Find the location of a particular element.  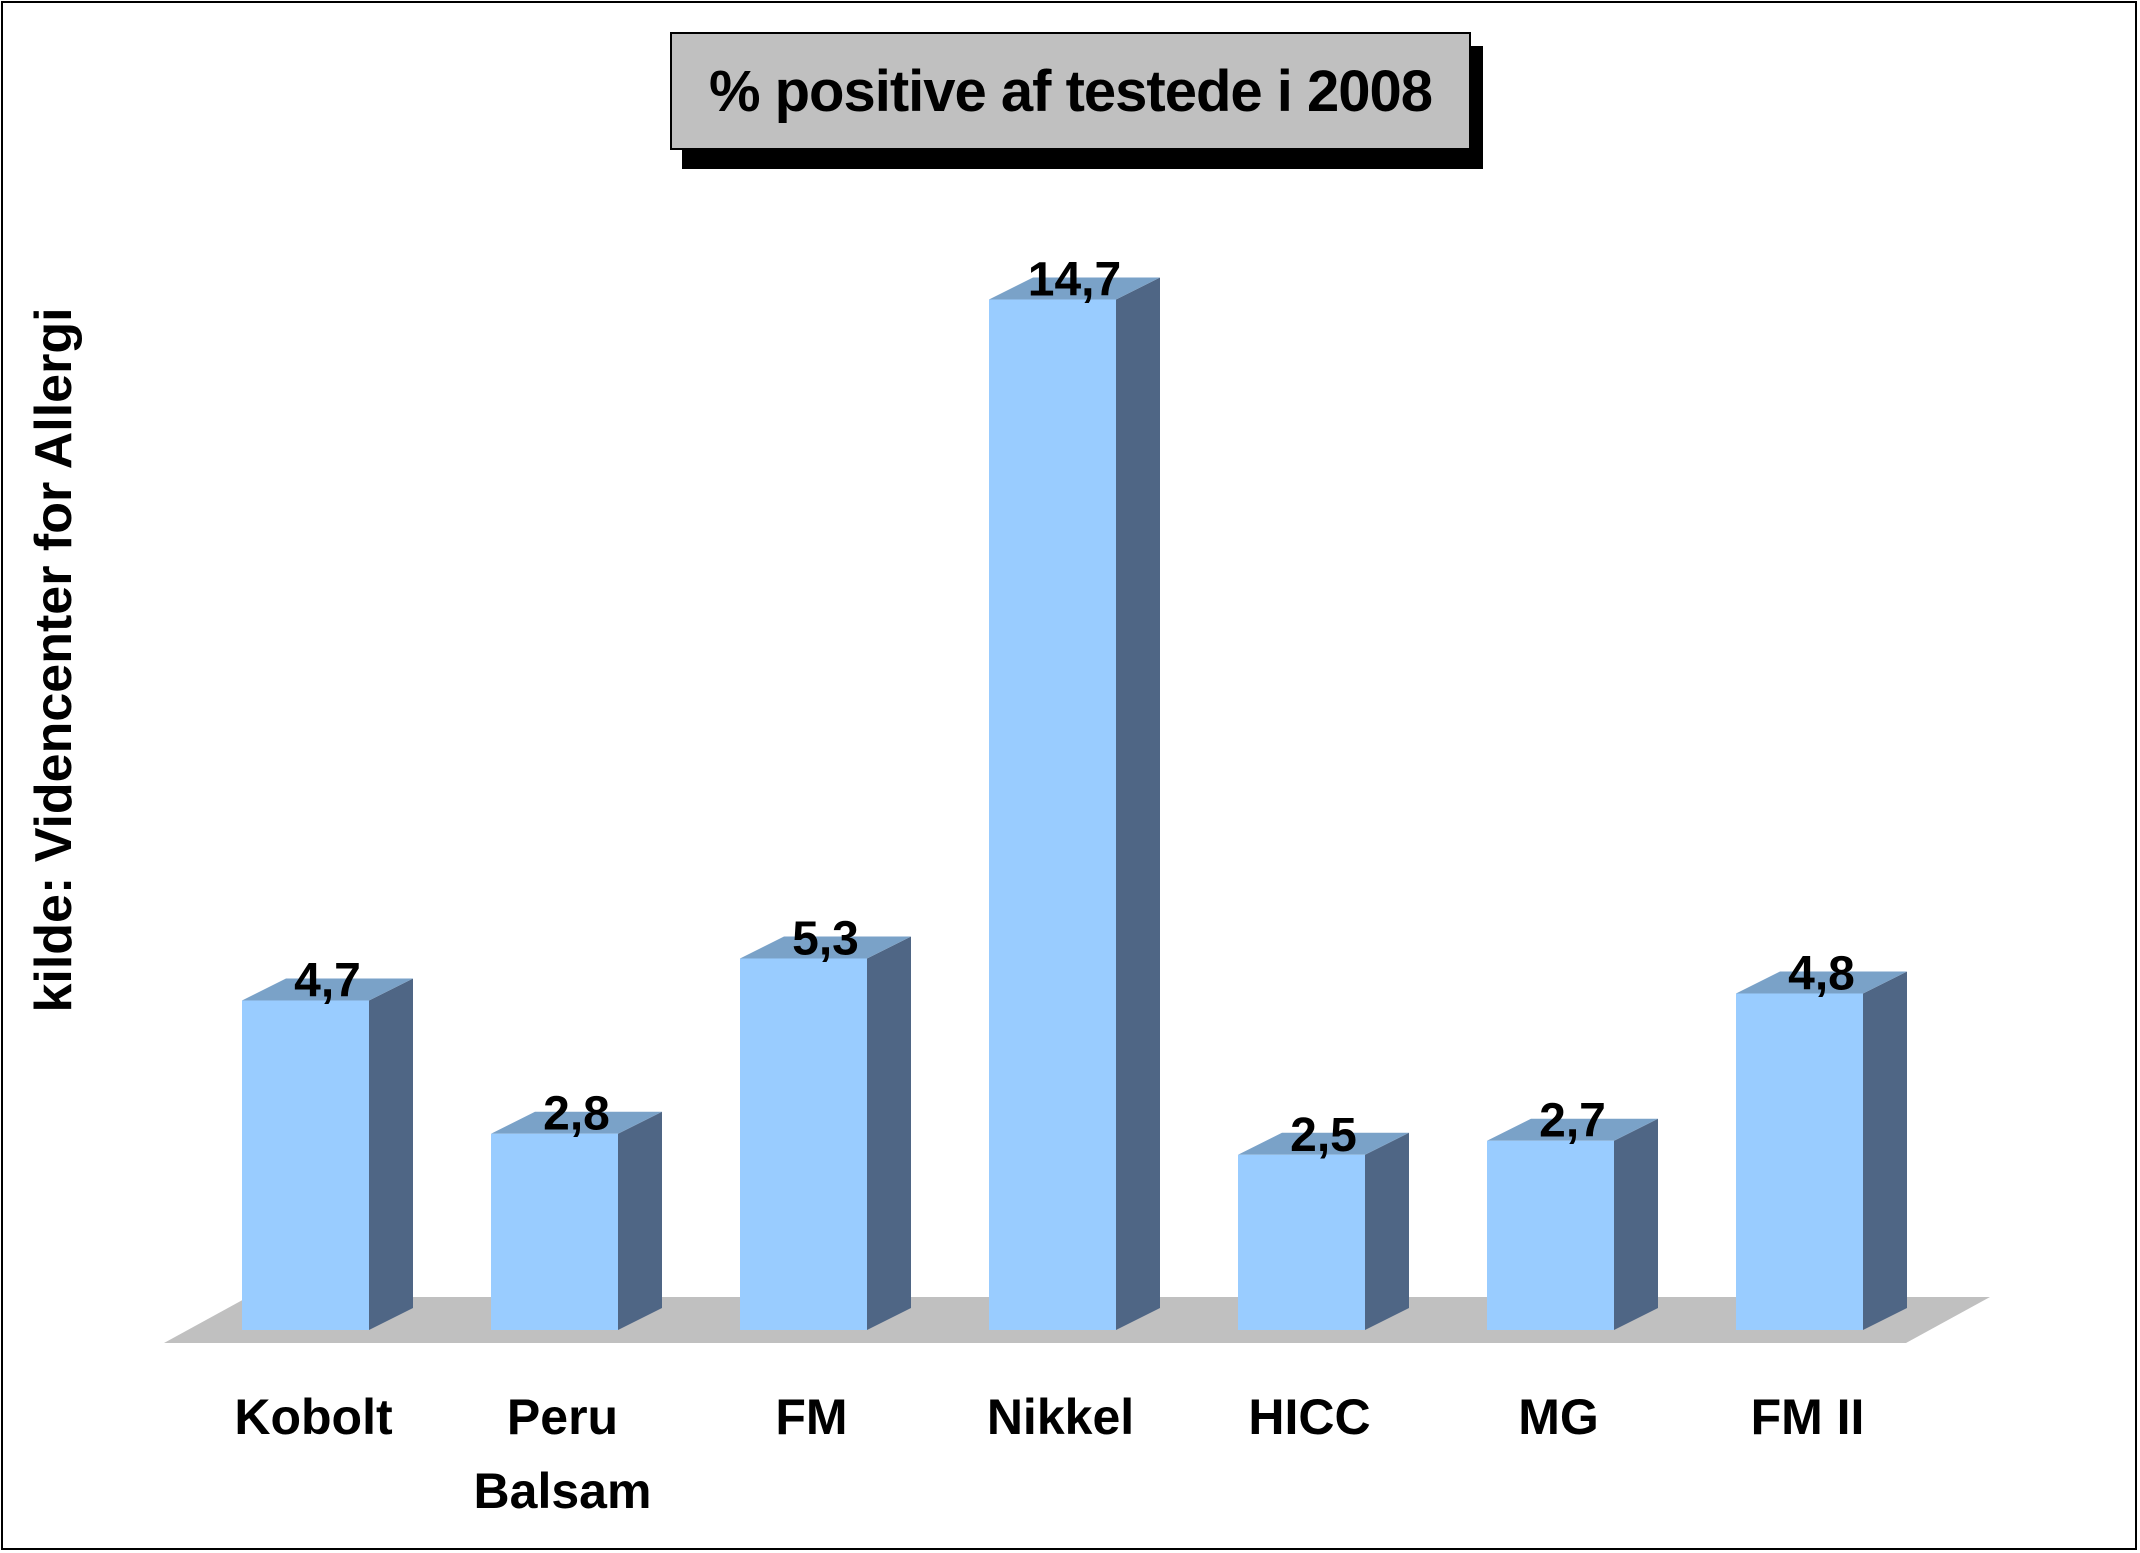

category-label-hicc: HICC is located at coordinates (1309, 1417).